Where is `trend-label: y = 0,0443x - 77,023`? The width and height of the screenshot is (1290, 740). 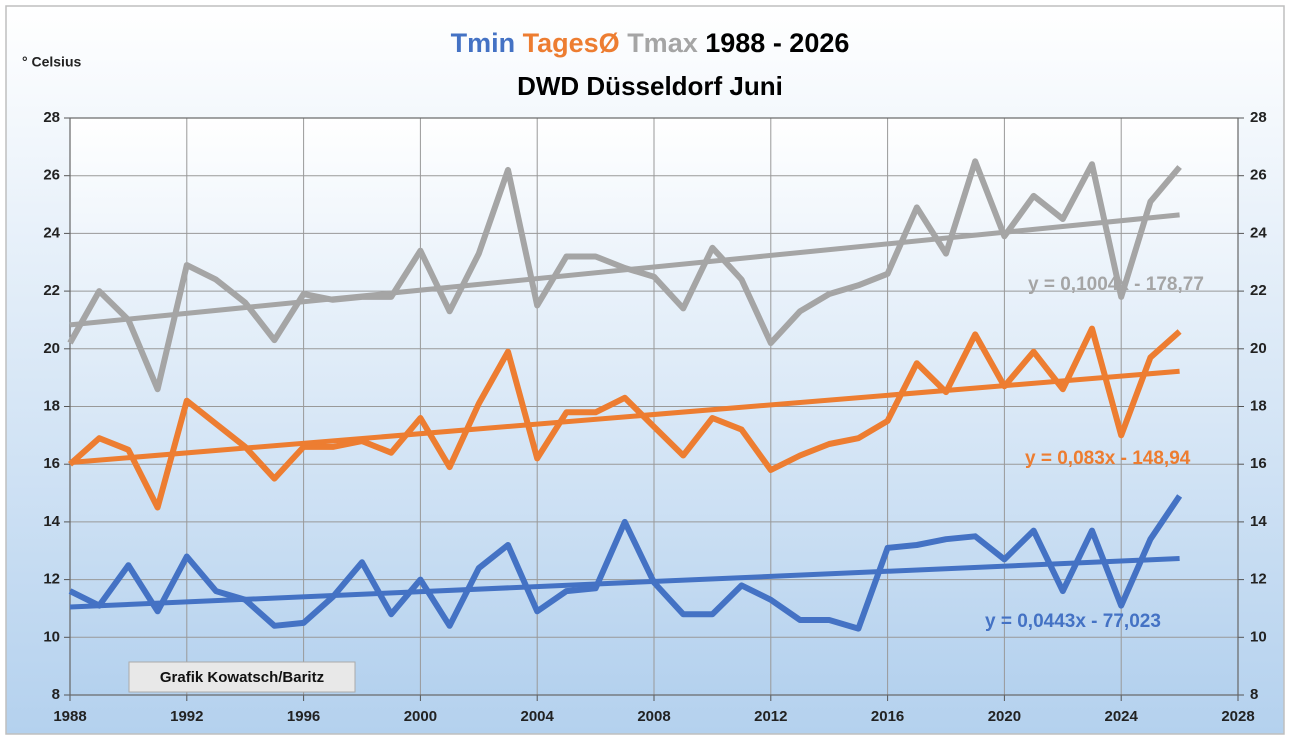
trend-label: y = 0,0443x - 77,023 is located at coordinates (1073, 621).